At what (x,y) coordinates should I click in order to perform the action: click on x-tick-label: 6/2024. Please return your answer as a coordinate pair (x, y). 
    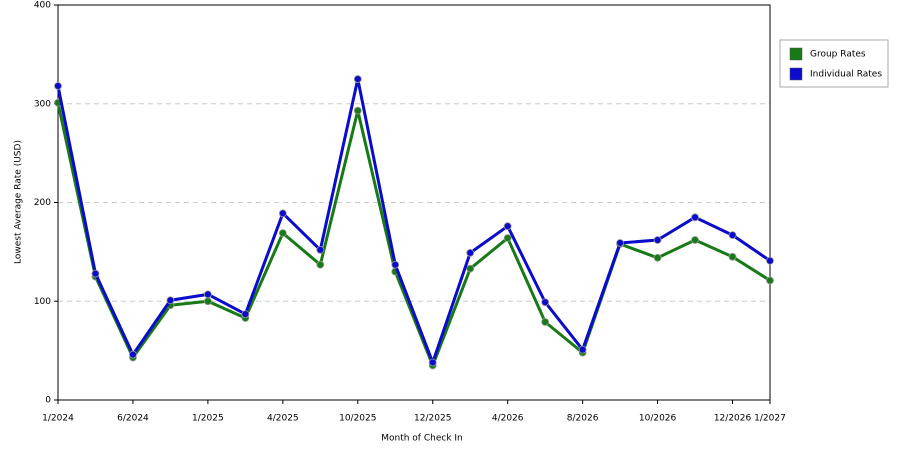
    Looking at the image, I should click on (133, 419).